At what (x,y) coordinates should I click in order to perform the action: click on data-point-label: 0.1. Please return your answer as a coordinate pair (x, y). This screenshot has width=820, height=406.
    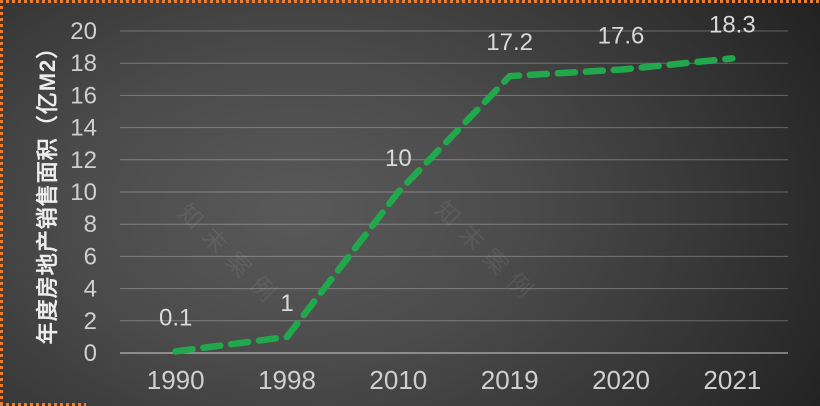
    Looking at the image, I should click on (175, 317).